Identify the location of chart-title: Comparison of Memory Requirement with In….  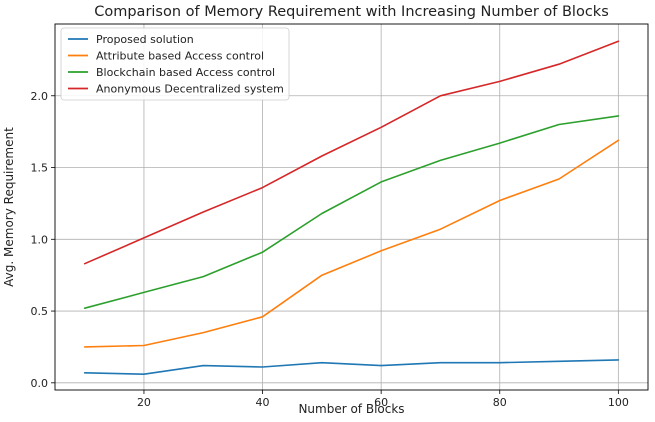
(351, 12).